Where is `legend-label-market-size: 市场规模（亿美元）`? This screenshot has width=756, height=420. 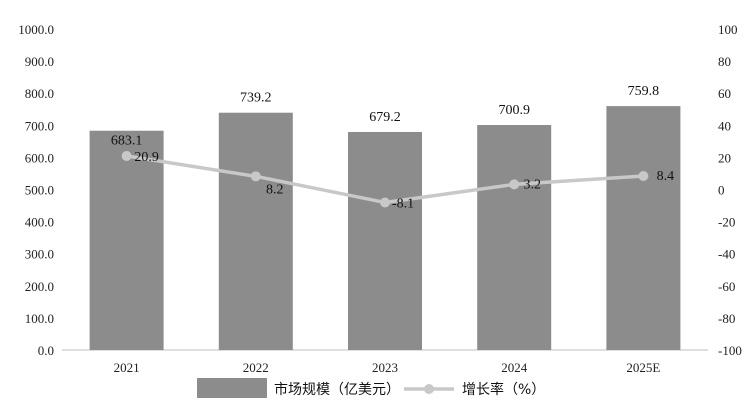
legend-label-market-size: 市场规模（亿美元） is located at coordinates (337, 389).